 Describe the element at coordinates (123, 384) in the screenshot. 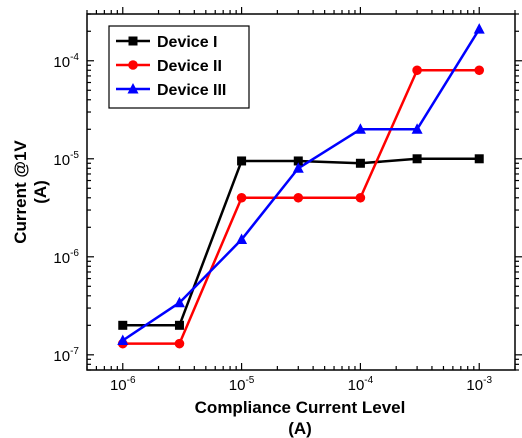

I see `x-tick-label: 10⁻⁶` at that location.